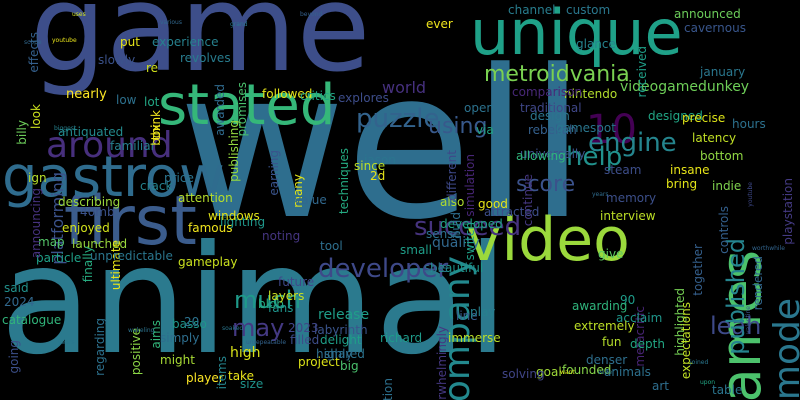  What do you see at coordinates (727, 186) in the screenshot?
I see `cloud-word: indie` at bounding box center [727, 186].